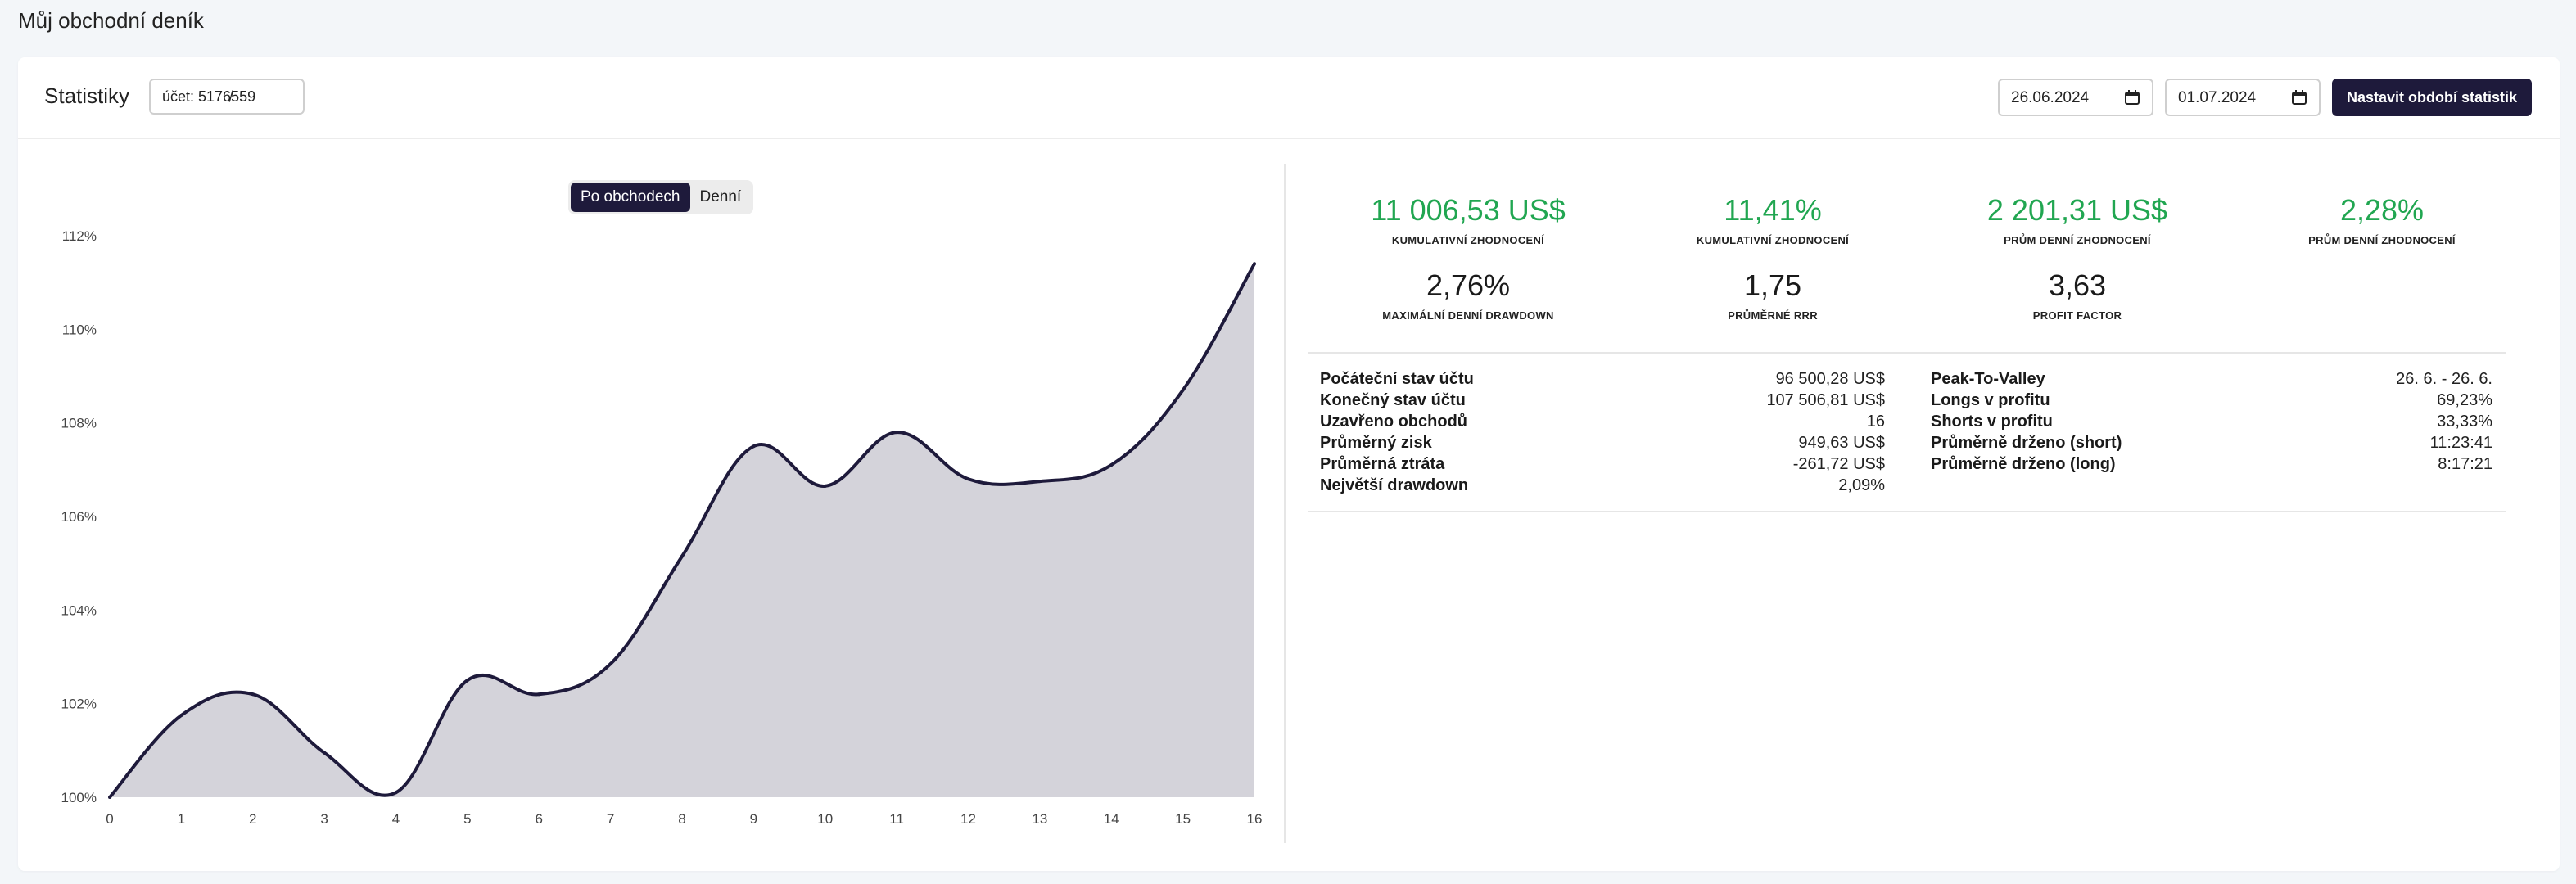 The width and height of the screenshot is (2576, 884). I want to click on stat-row: Longs v profitu 69,23%, so click(2211, 401).